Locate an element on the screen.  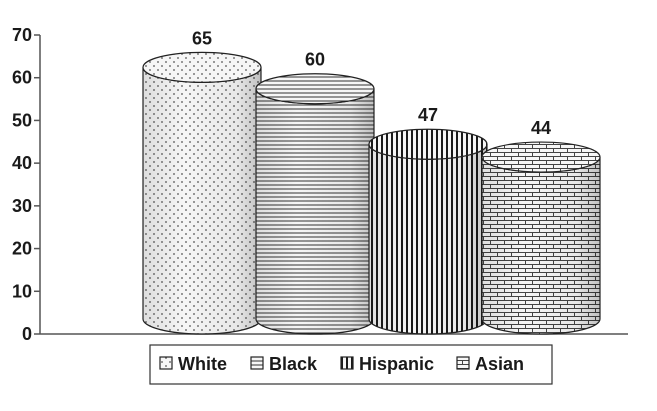
y-tick-label: 60 is located at coordinates (22, 78).